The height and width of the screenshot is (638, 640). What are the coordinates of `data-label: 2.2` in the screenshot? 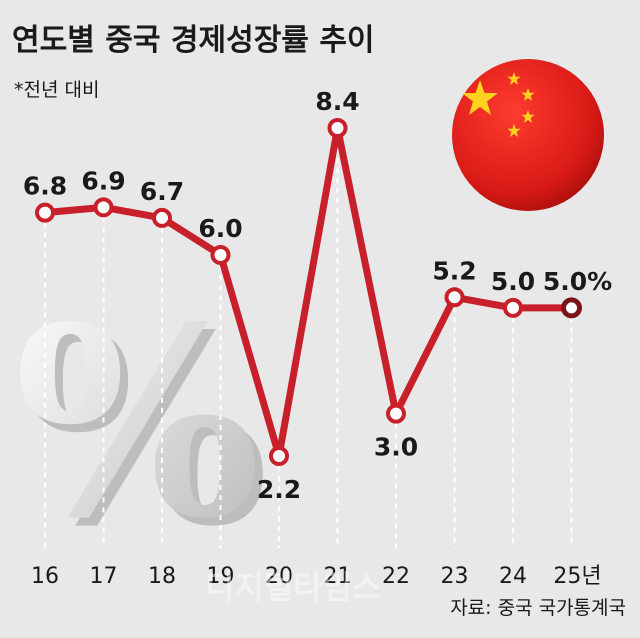 It's located at (279, 489).